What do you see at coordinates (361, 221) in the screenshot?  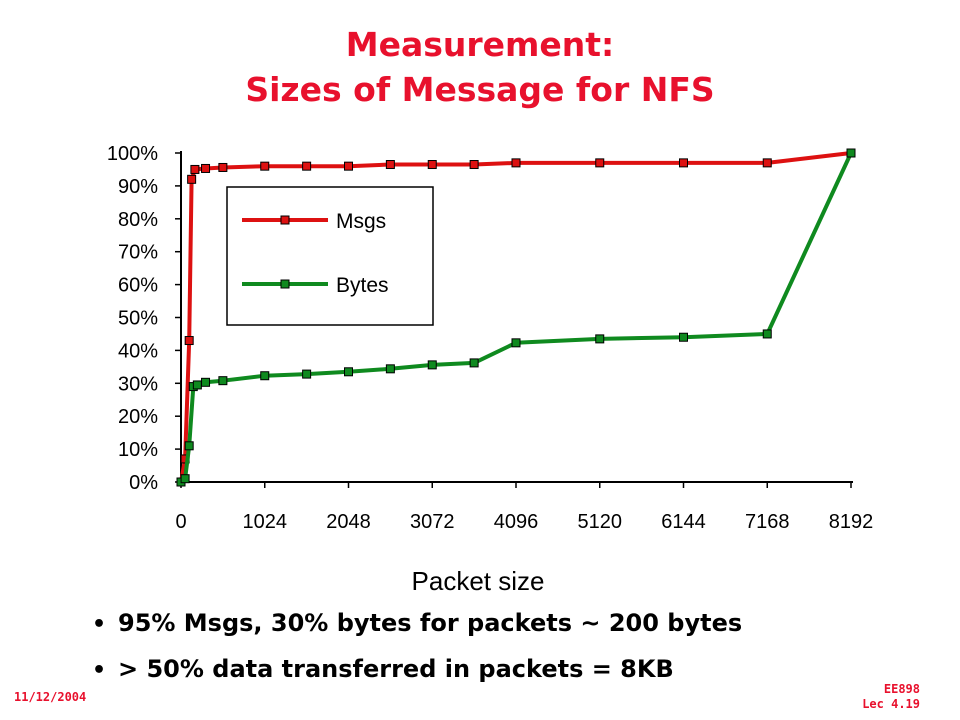 I see `msgs-legend-label: Msgs` at bounding box center [361, 221].